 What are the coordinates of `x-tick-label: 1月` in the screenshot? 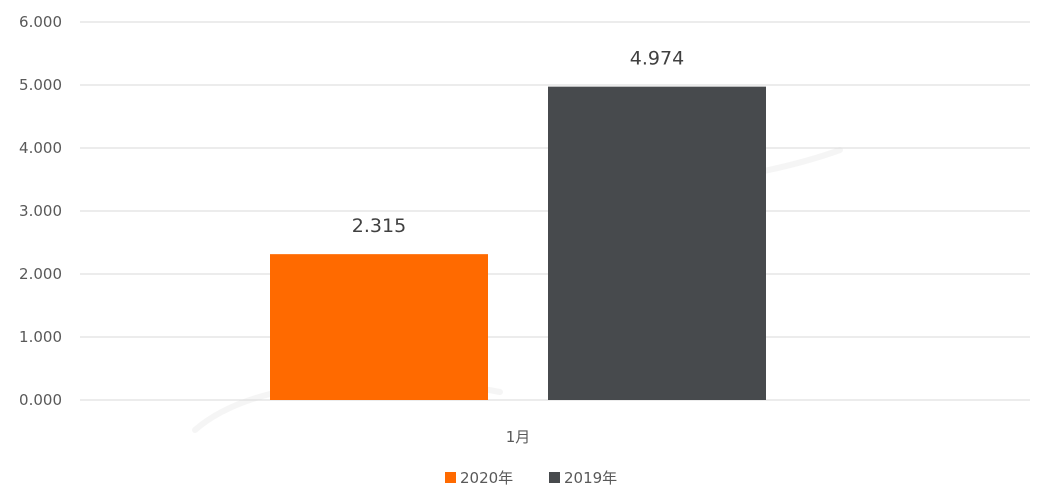 It's located at (518, 437).